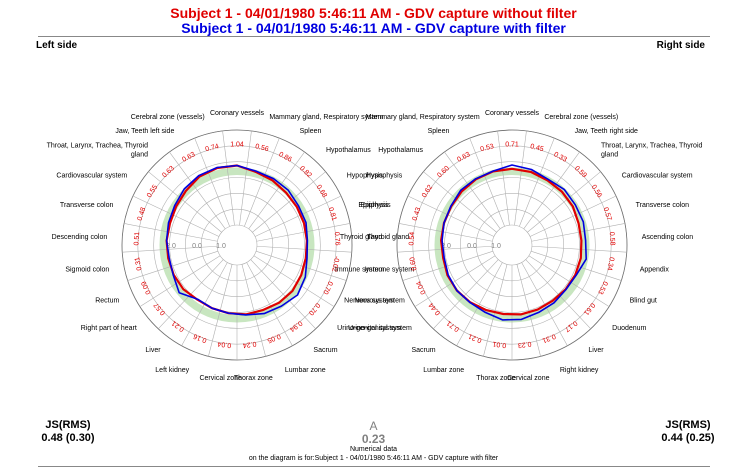 Image resolution: width=747 pixels, height=472 pixels. Describe the element at coordinates (374, 466) in the screenshot. I see `footer-divider` at that location.